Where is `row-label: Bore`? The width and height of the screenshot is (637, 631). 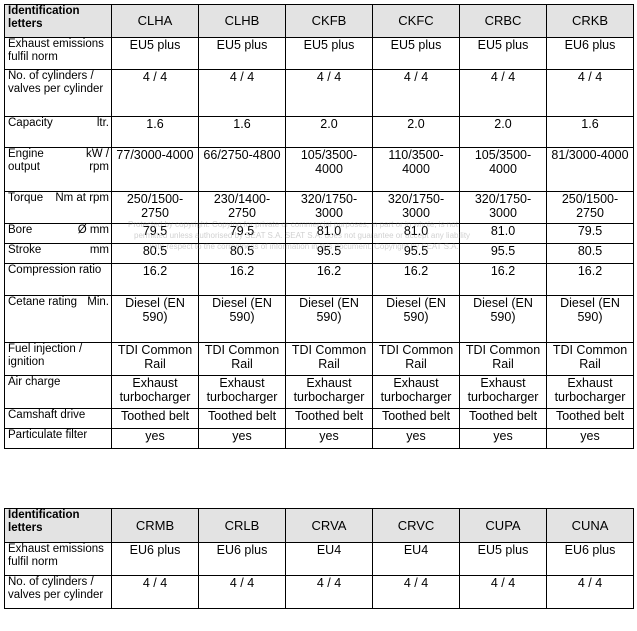
row-label: Bore is located at coordinates (20, 230).